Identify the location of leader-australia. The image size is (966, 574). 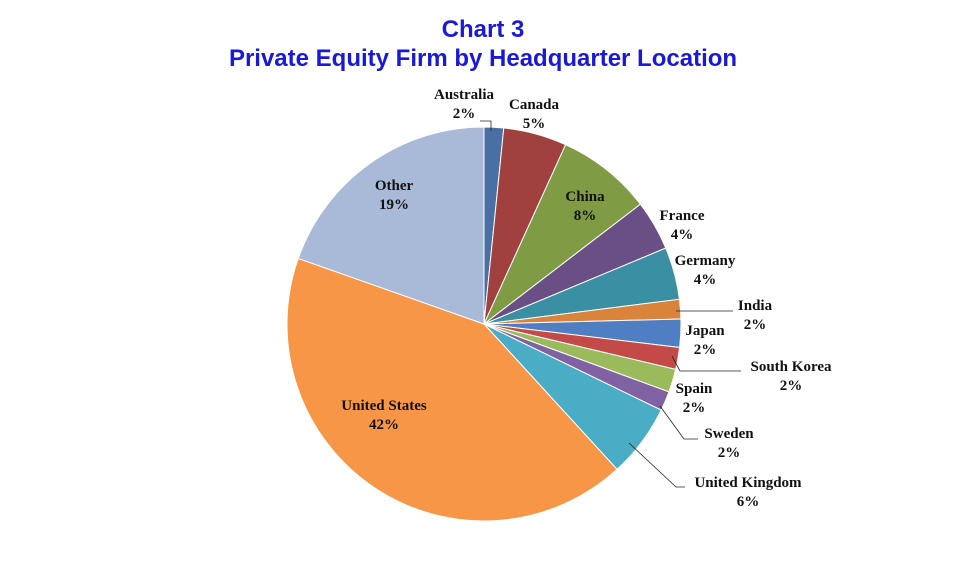
(486, 125).